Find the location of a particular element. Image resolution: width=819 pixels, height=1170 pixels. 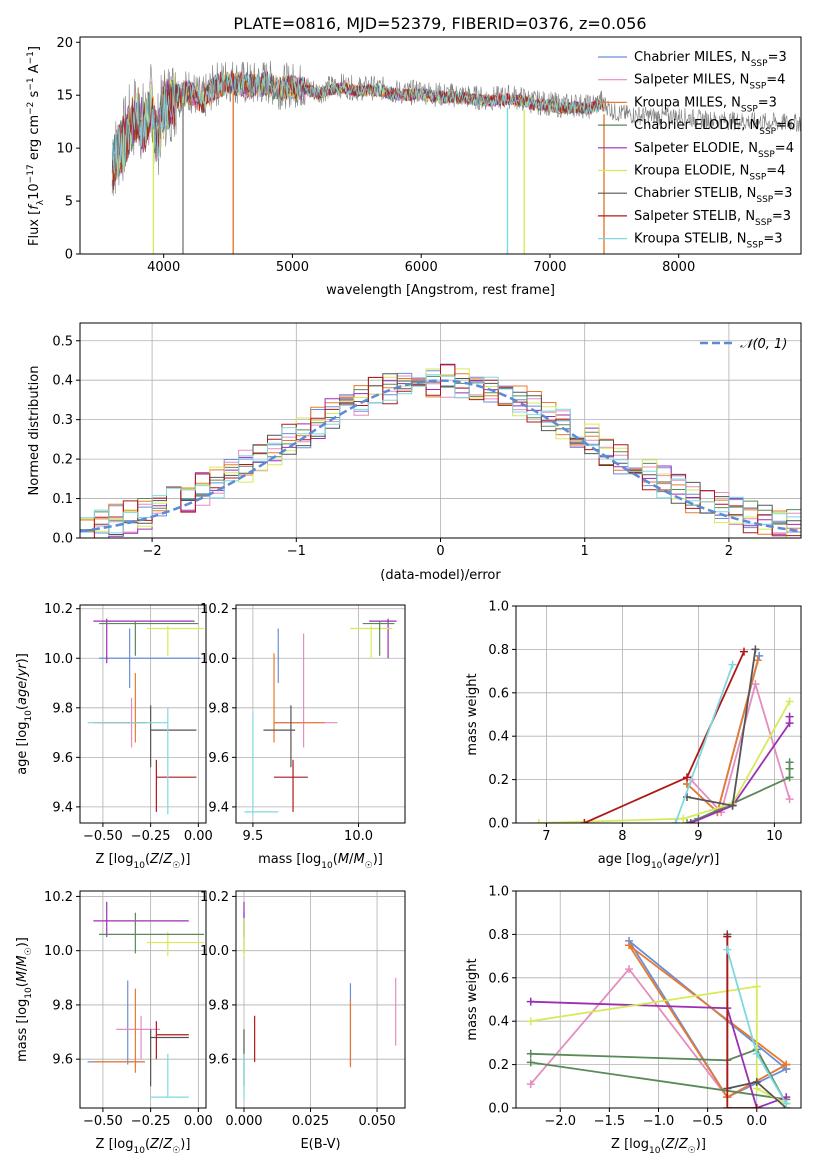

x-tick-label: 1 is located at coordinates (585, 551).